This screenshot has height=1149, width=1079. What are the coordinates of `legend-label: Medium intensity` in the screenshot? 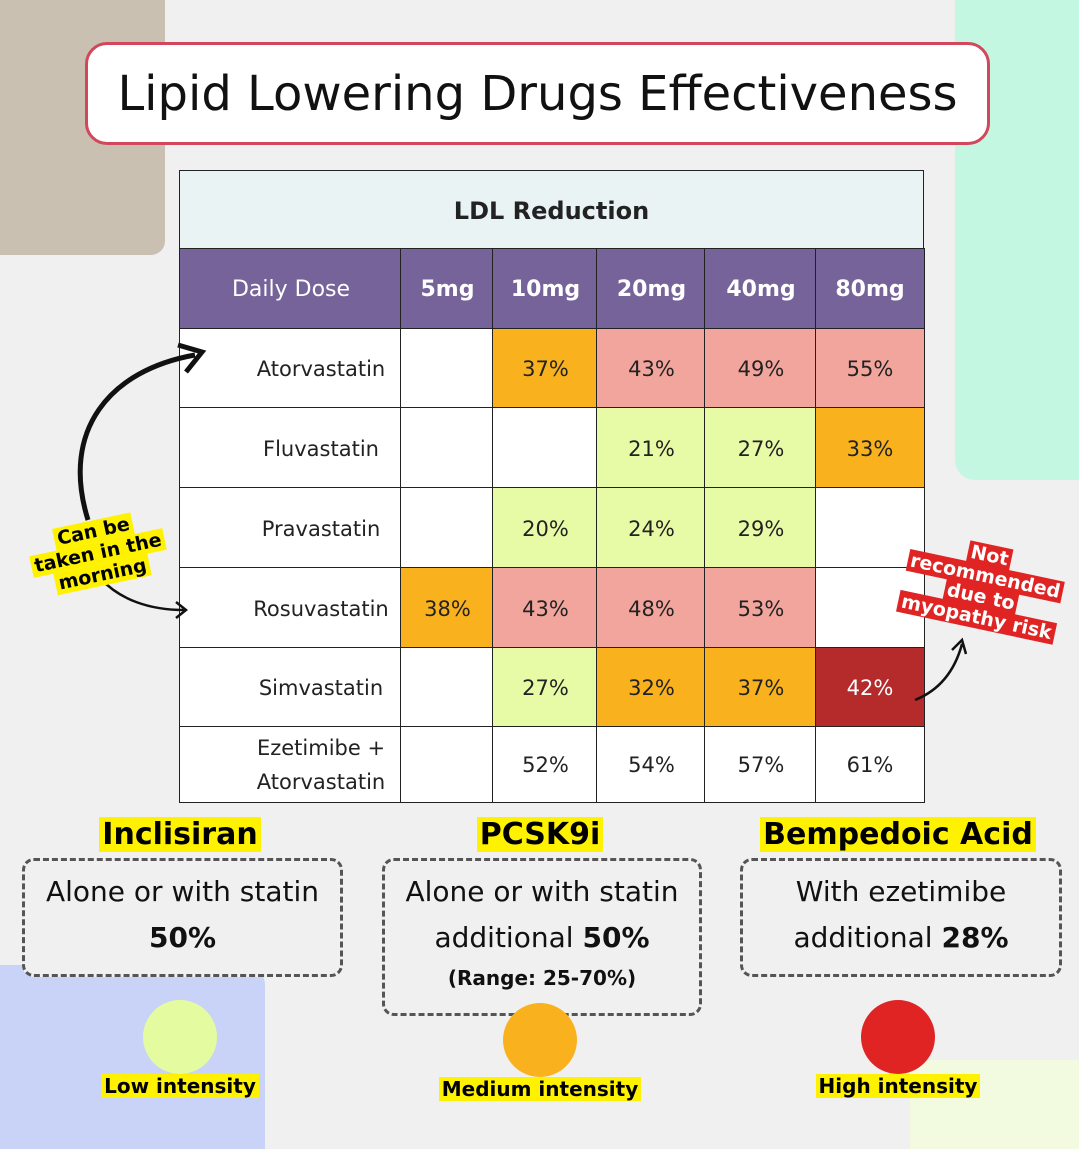 It's located at (540, 1089).